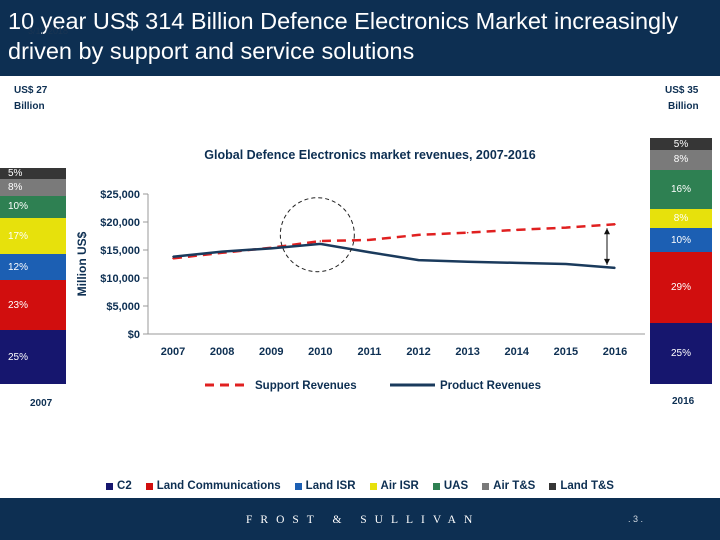  I want to click on stacked-bar-2007: 5% 8% 10% 17% 12% 23% 25%, so click(33, 276).